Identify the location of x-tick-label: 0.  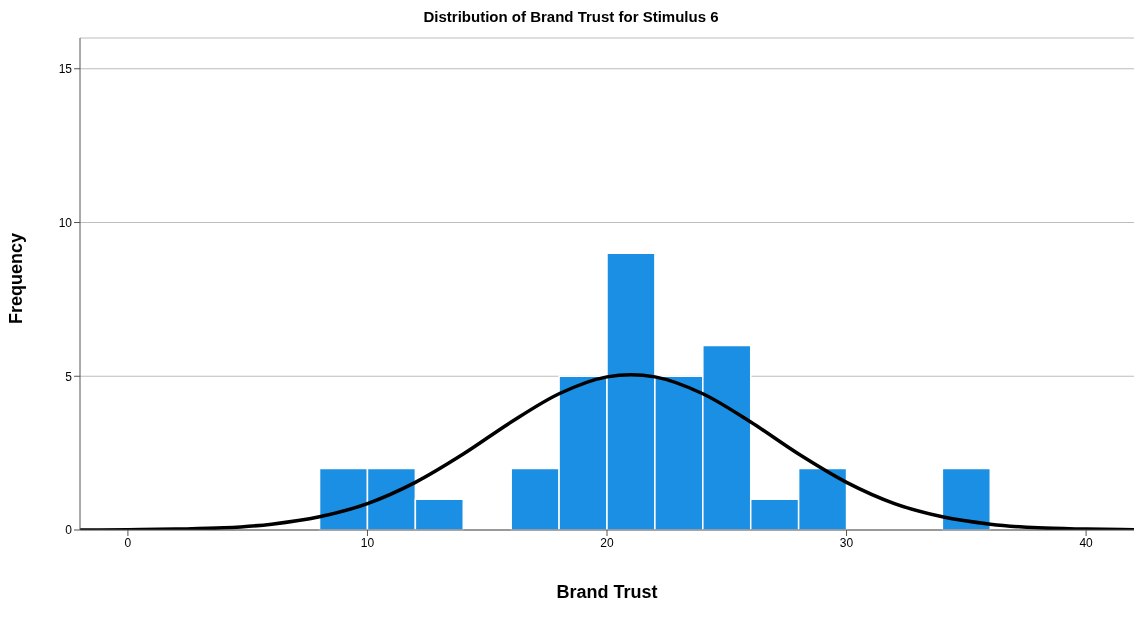
(128, 542).